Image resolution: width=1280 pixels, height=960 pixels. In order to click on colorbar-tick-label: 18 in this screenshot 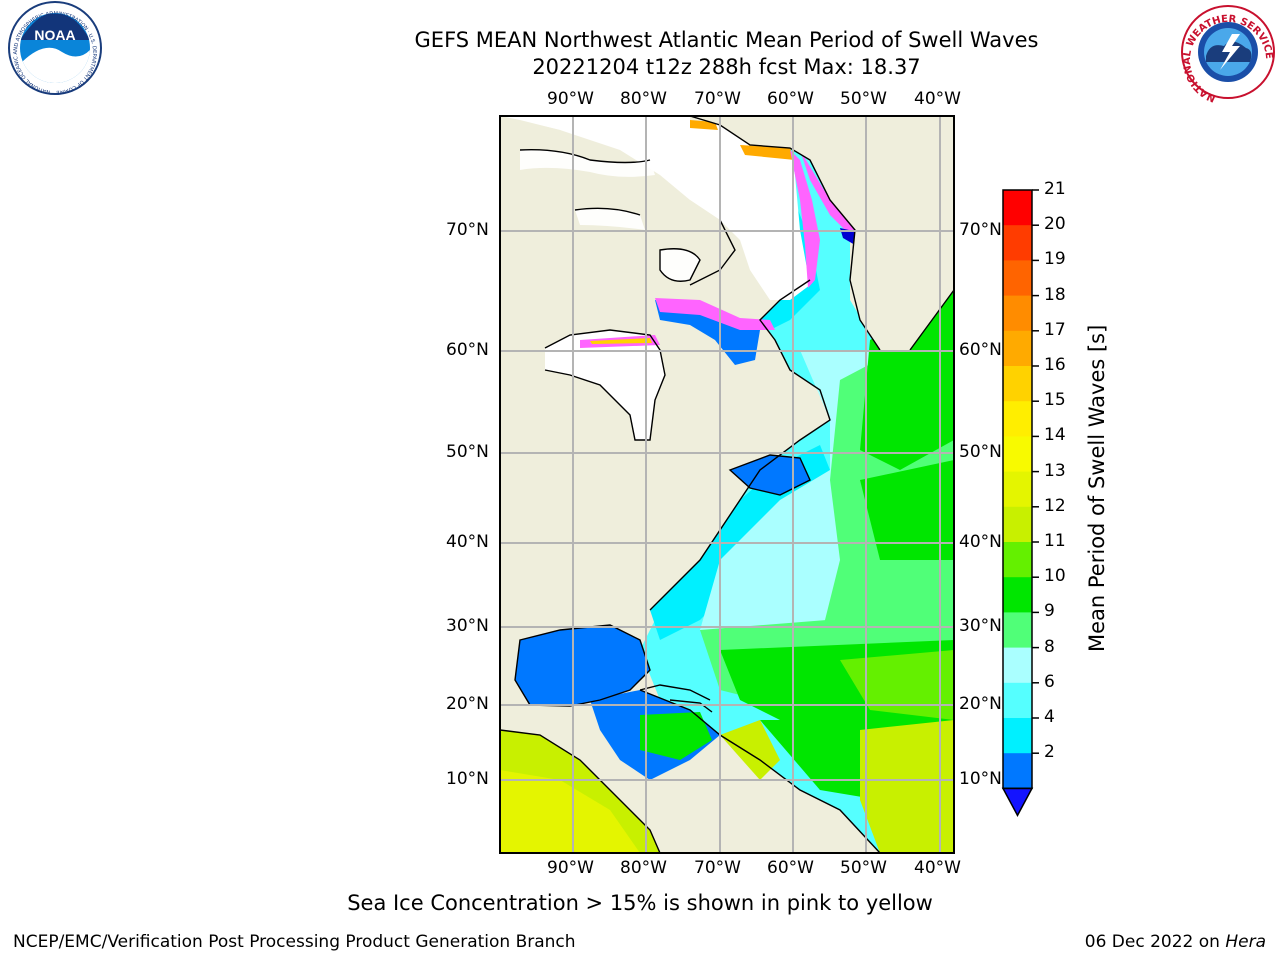, I will do `click(1055, 294)`.